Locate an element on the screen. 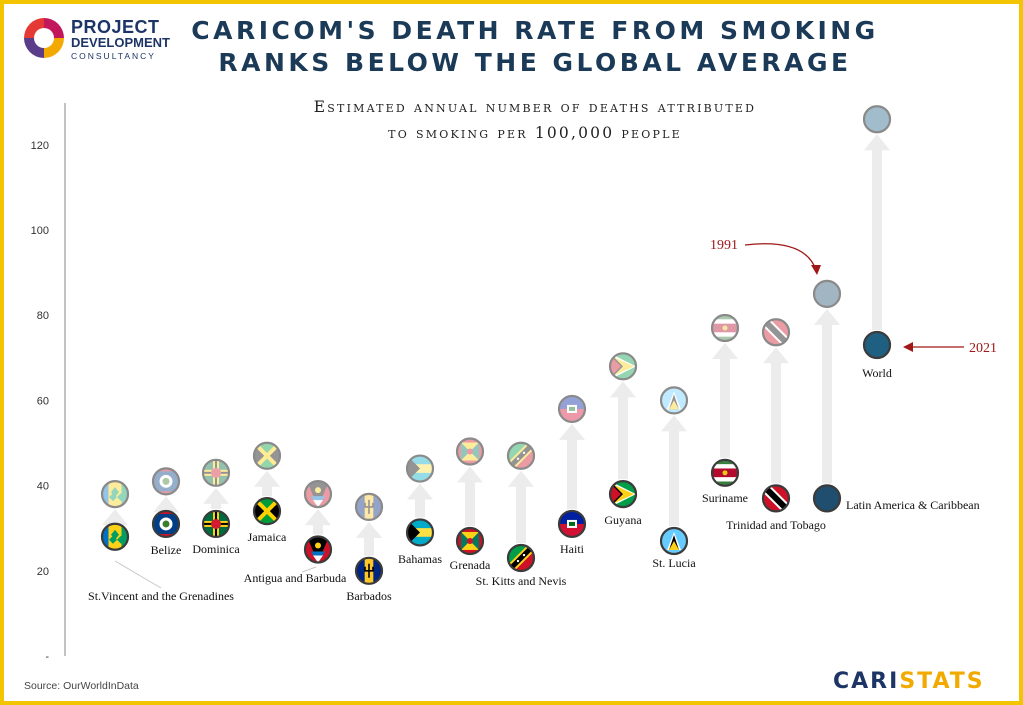  bahamas-flag-1991-marker is located at coordinates (420, 468).